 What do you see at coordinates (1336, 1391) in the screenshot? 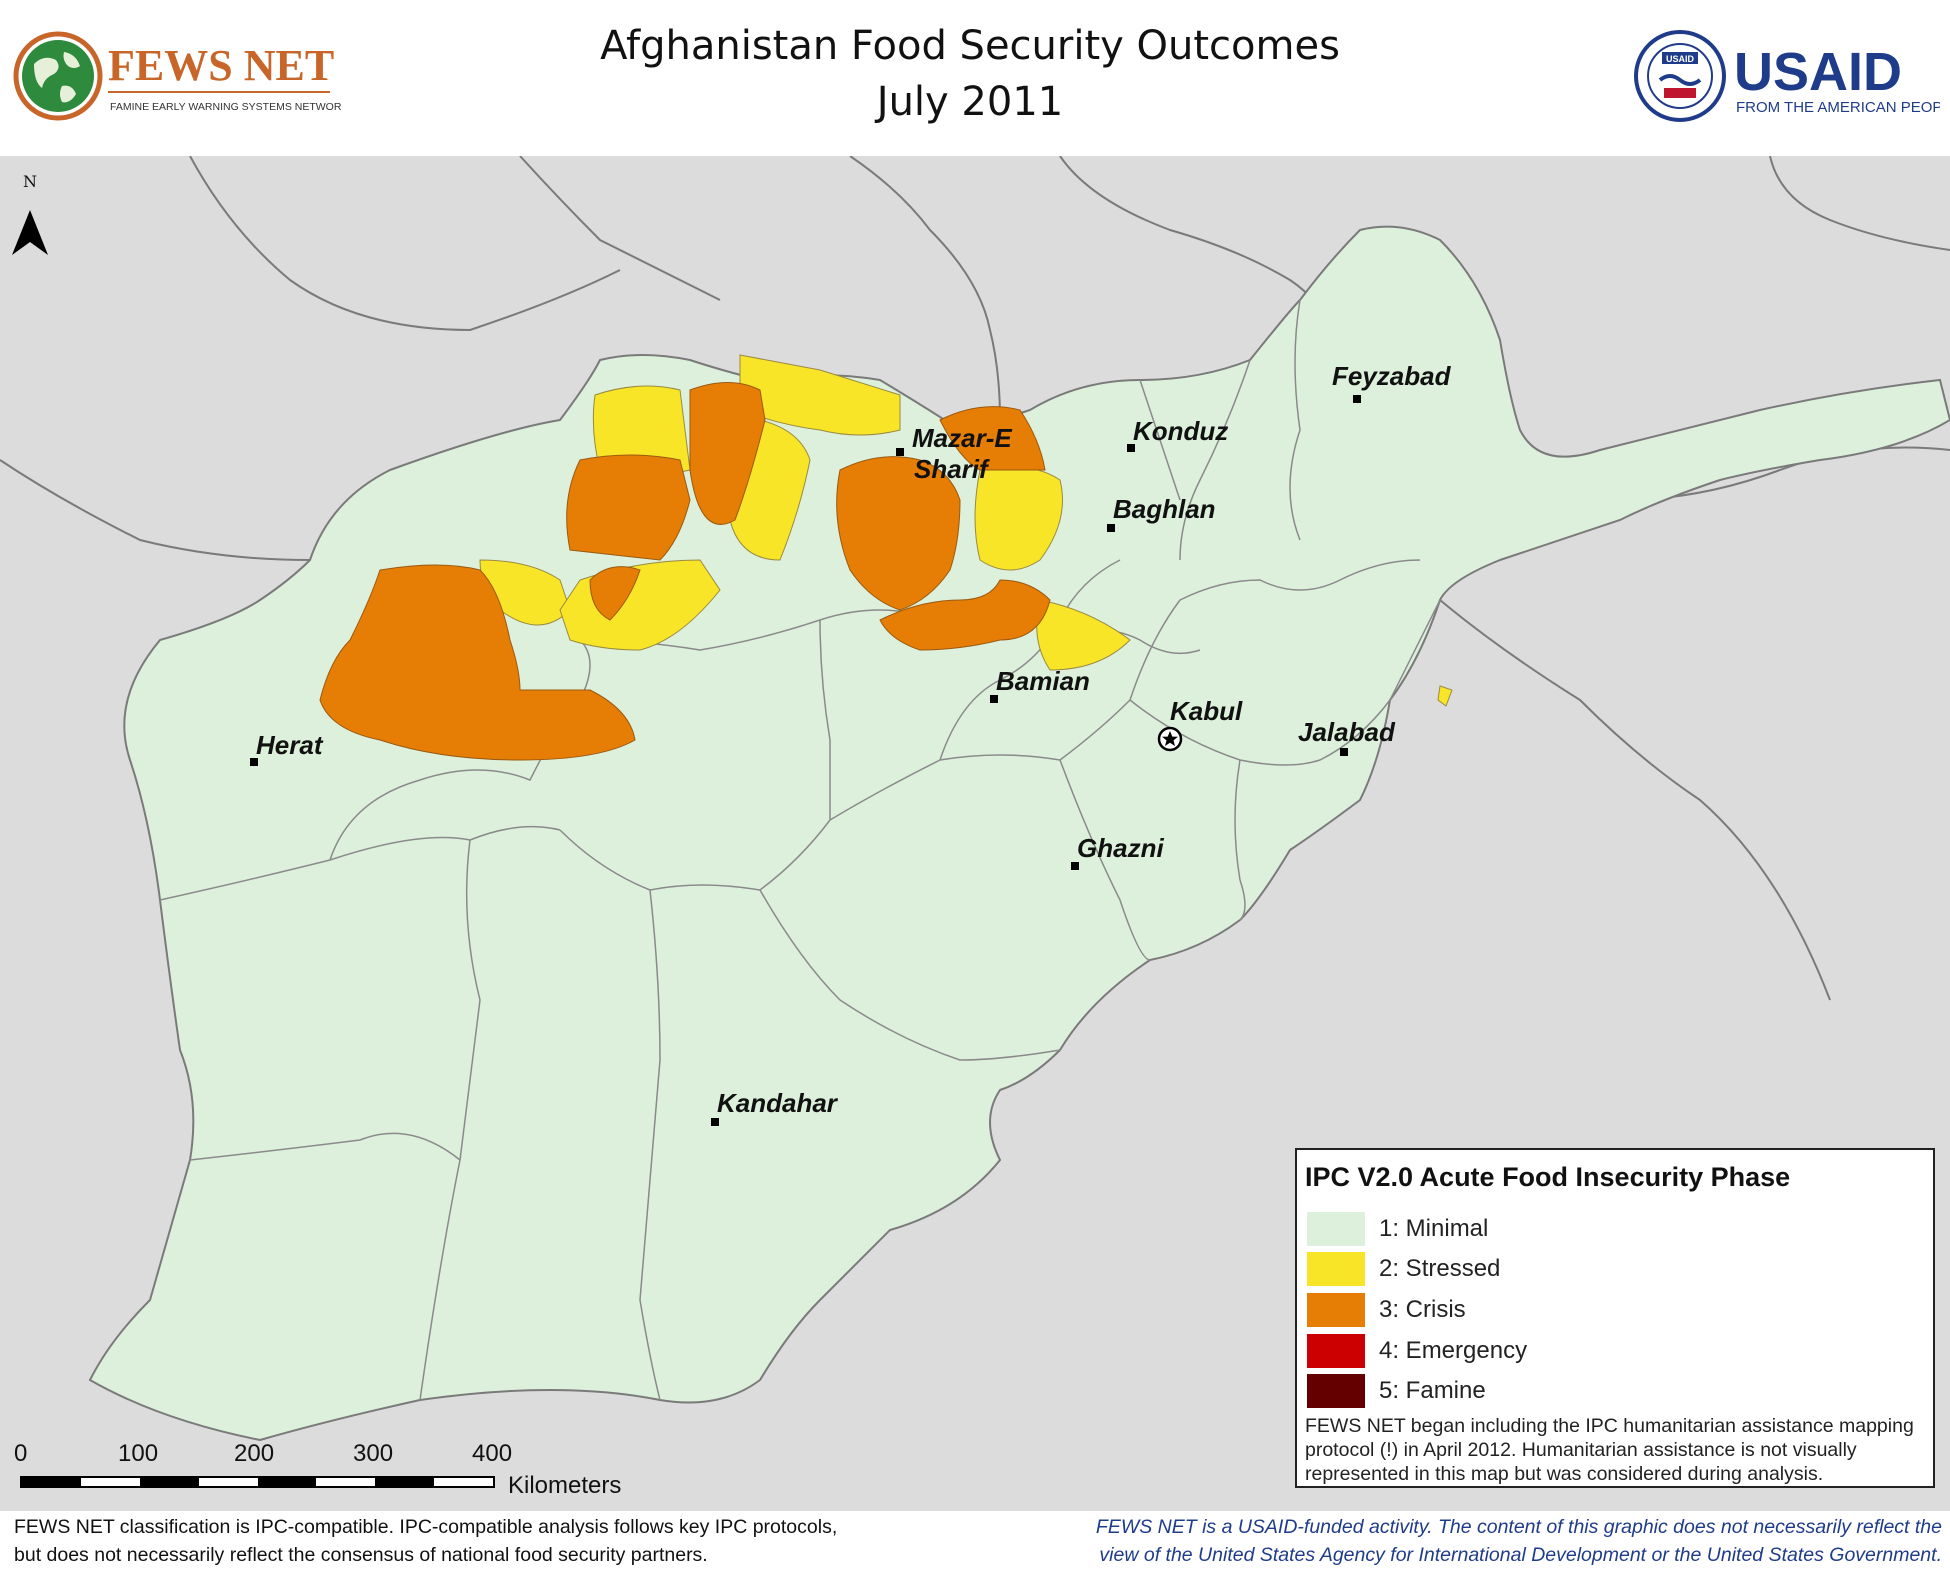
I see `legend-swatch-famine` at bounding box center [1336, 1391].